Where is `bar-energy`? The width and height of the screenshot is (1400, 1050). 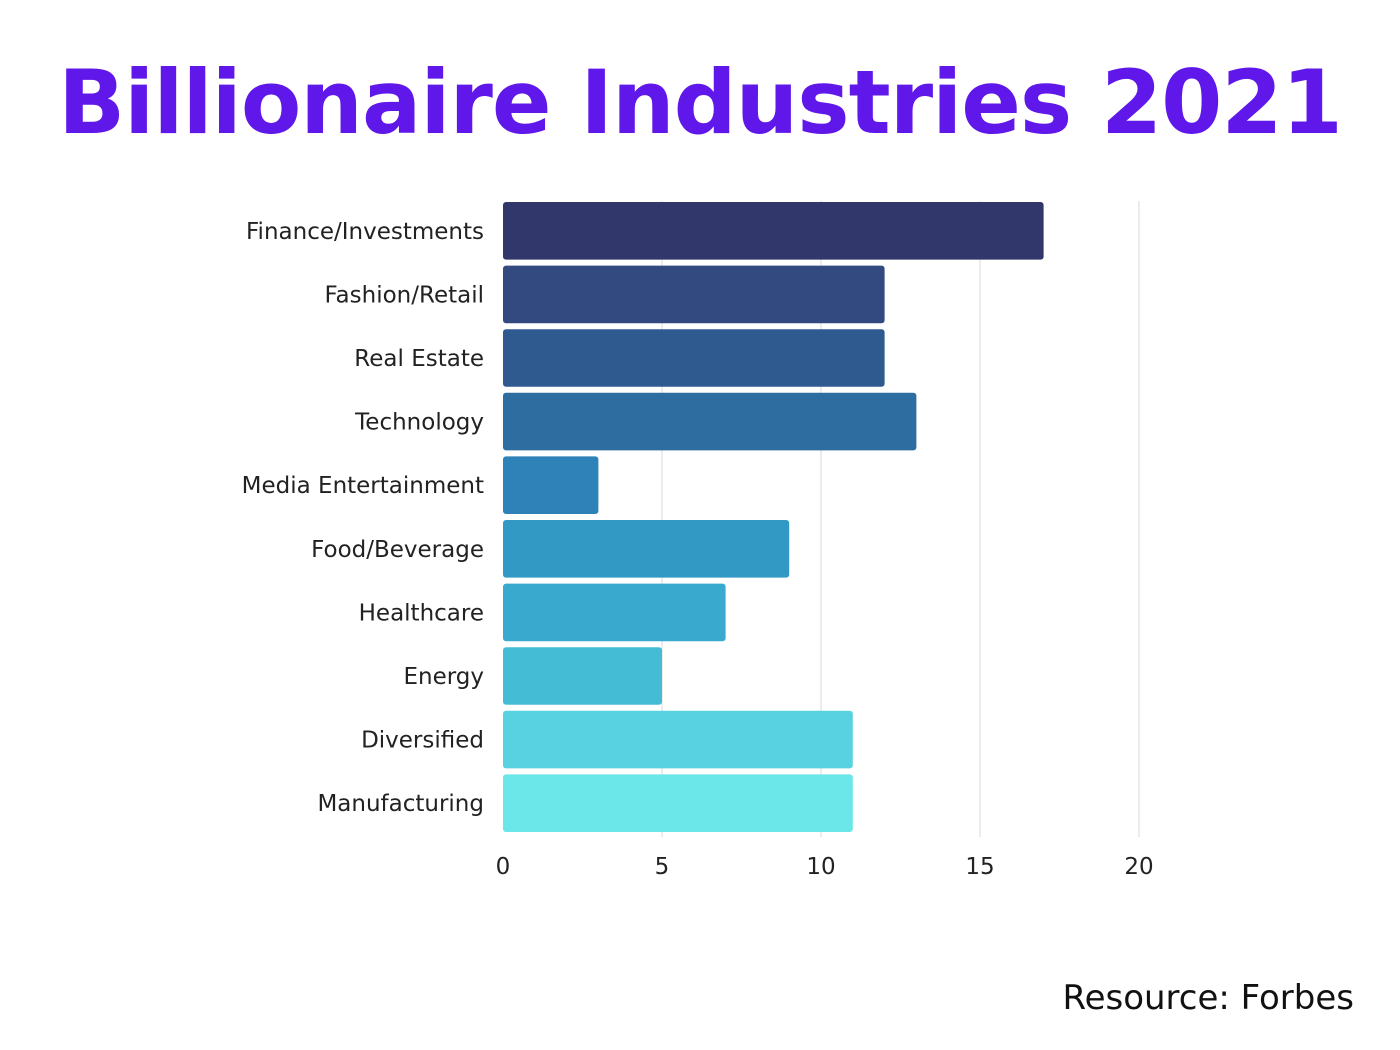 bar-energy is located at coordinates (582, 676).